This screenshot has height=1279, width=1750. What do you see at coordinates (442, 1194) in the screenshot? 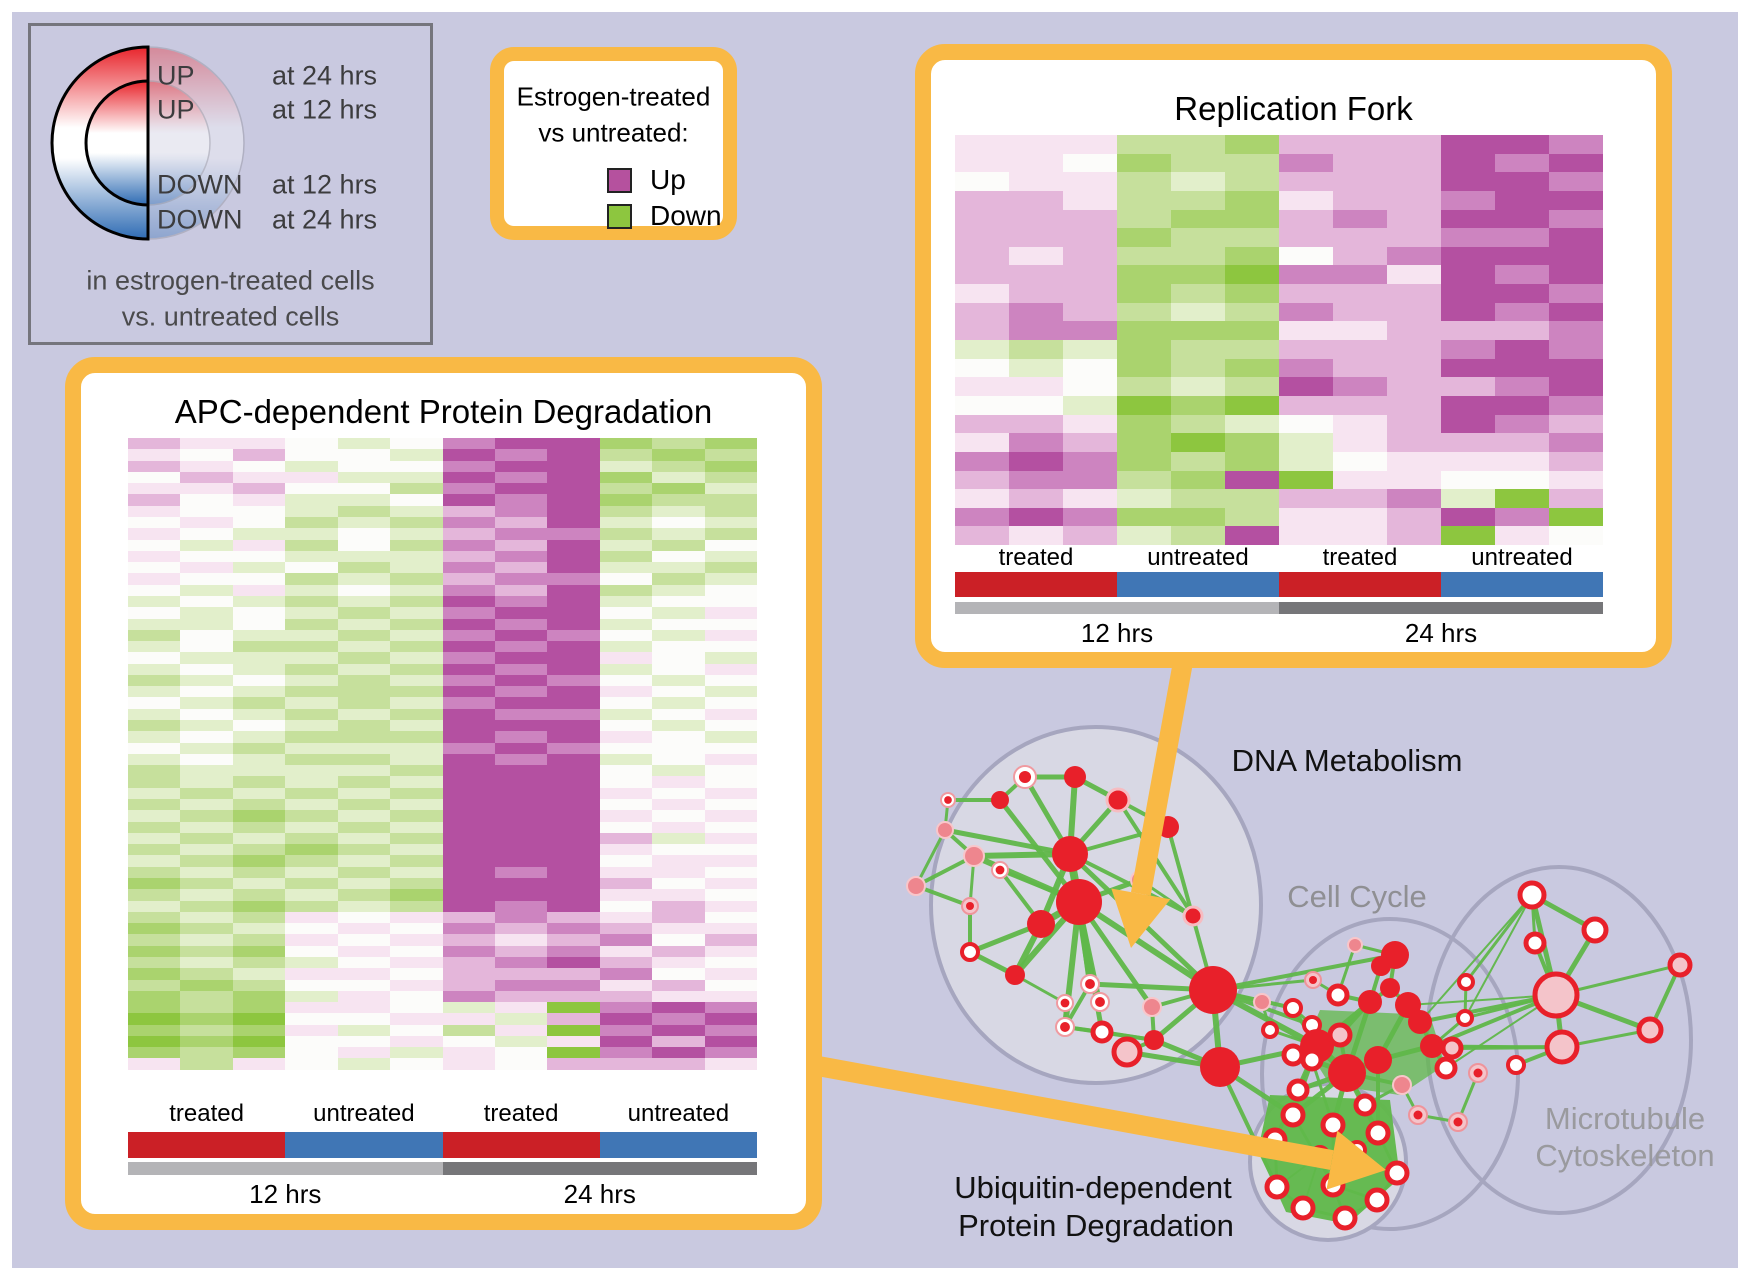
I see `apc-time-labels: 12 hrs 24 hrs` at bounding box center [442, 1194].